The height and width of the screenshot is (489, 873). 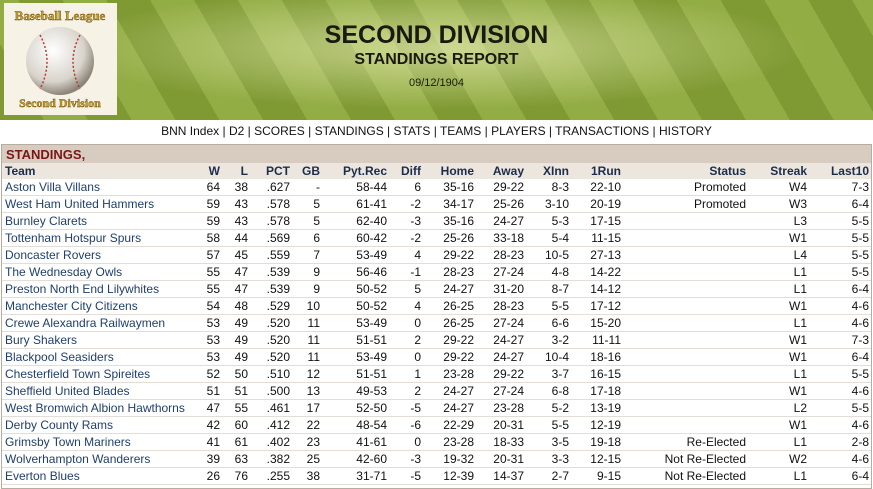 What do you see at coordinates (415, 459) in the screenshot?
I see `cell-value: -3` at bounding box center [415, 459].